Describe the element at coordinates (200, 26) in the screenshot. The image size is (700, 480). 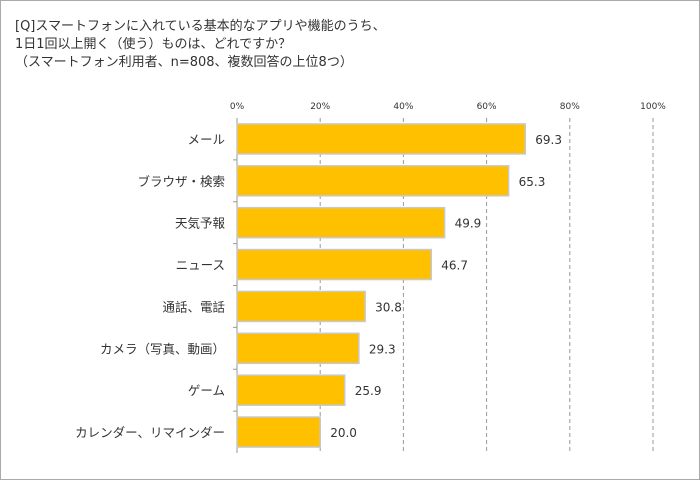
I see `chart-title-line-1: [Q]スマートフォンに入れている基本的なアプリや機能のうち、` at that location.